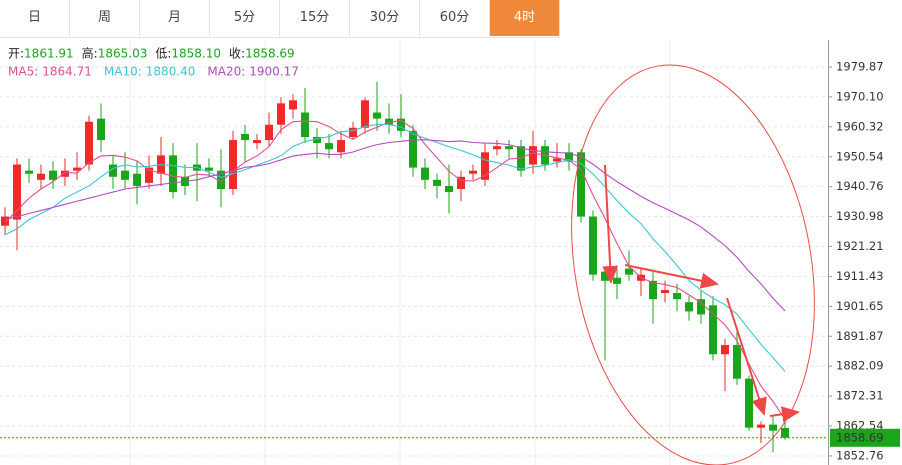 This screenshot has width=902, height=465. What do you see at coordinates (245, 18) in the screenshot?
I see `period-tab: 5分` at bounding box center [245, 18].